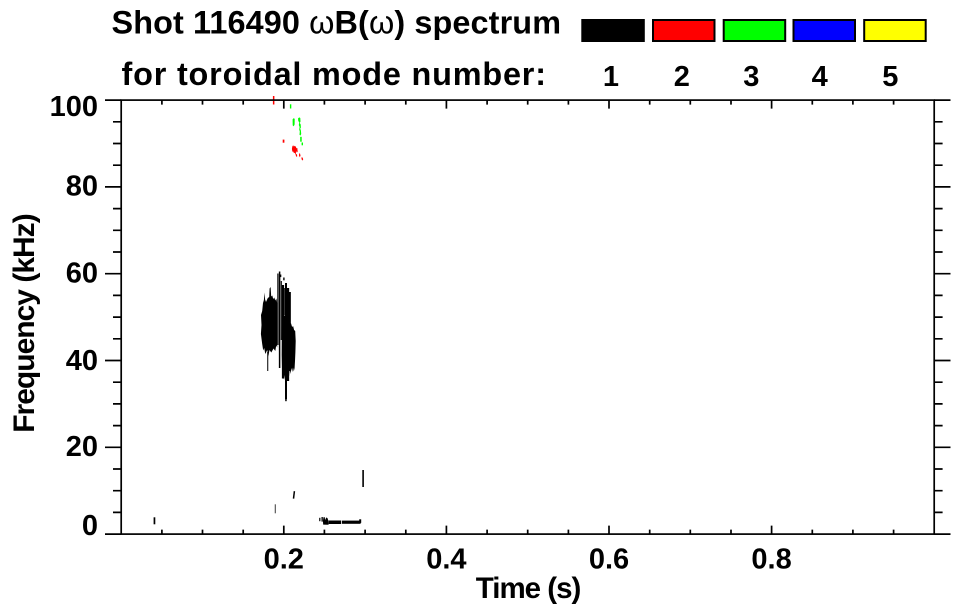 This screenshot has width=963, height=615. What do you see at coordinates (284, 560) in the screenshot?
I see `svg-text: 0.2` at bounding box center [284, 560].